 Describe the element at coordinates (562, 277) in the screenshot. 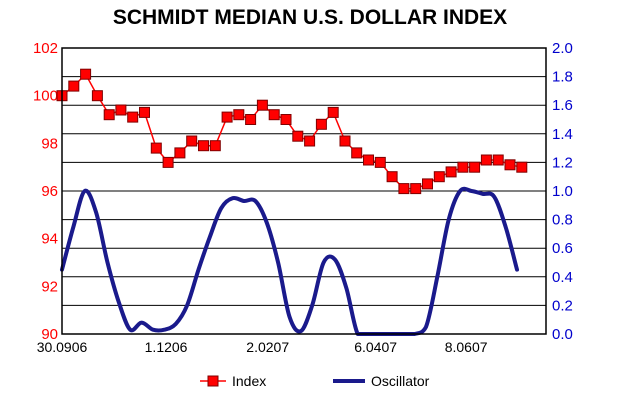

I see `right-tick-label: 0.4` at that location.